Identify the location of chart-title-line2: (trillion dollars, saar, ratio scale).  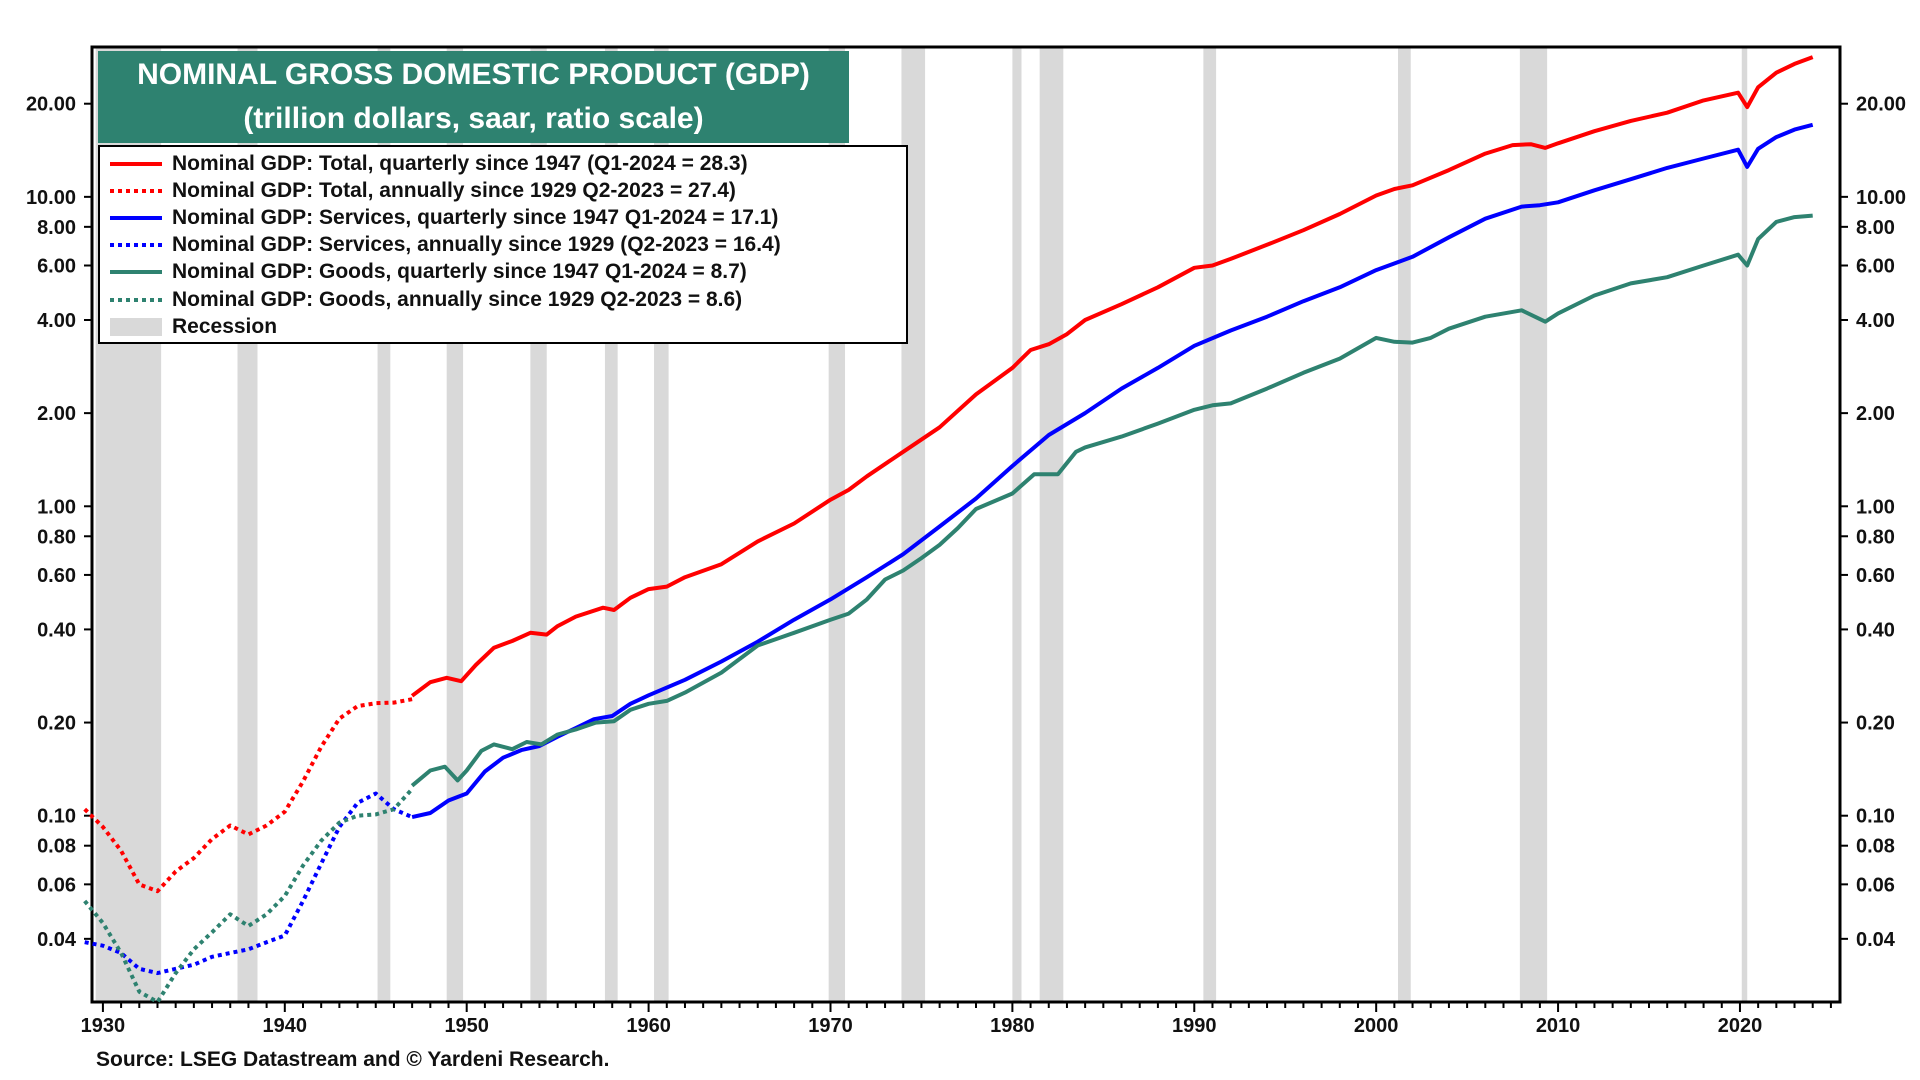
(473, 118).